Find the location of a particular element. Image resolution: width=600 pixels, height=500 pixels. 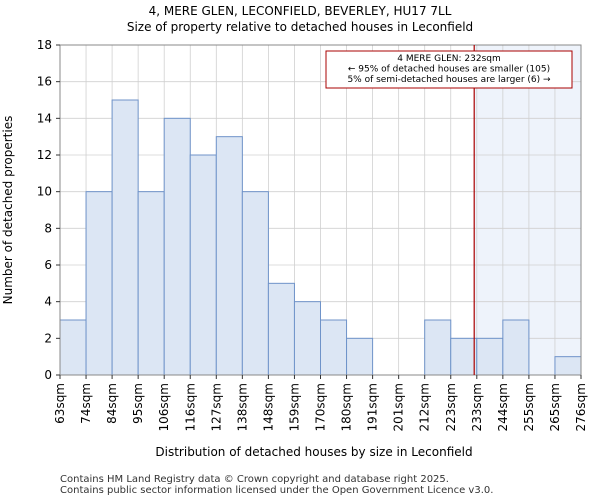

bar-63sqm is located at coordinates (73, 347).